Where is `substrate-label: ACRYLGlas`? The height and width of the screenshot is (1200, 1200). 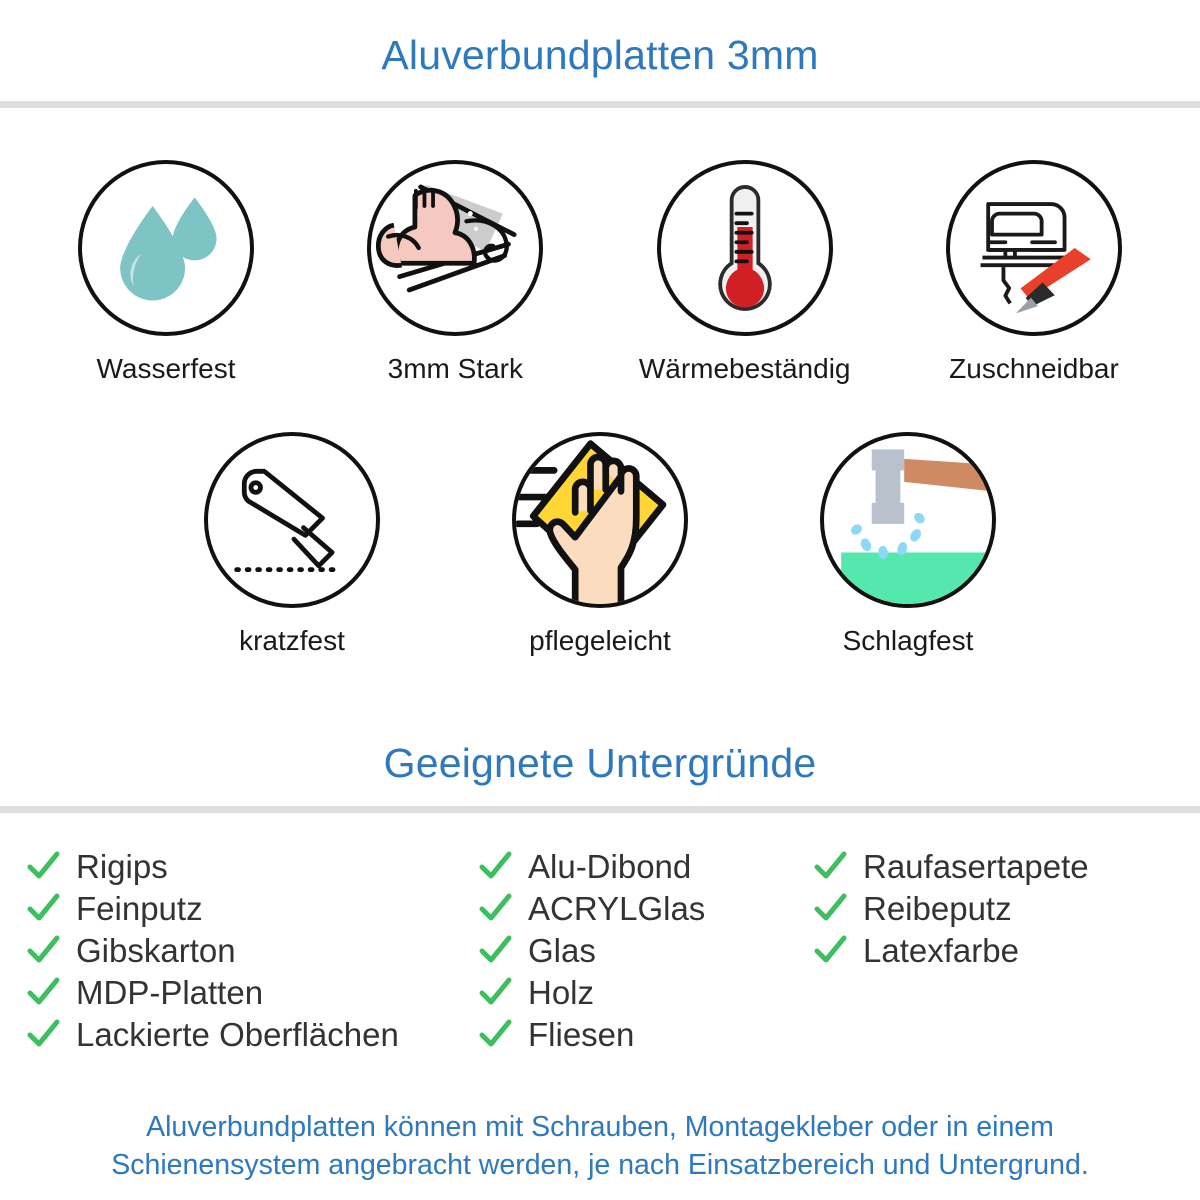
substrate-label: ACRYLGlas is located at coordinates (617, 908).